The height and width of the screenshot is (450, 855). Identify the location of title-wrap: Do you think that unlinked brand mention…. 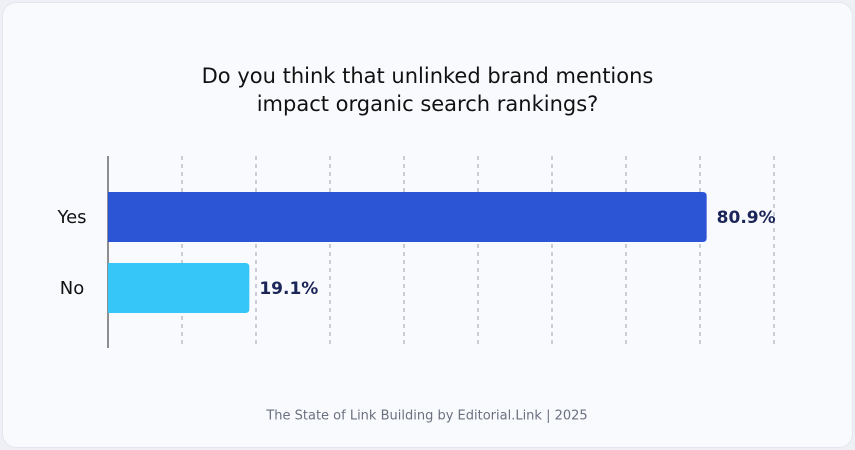
(427, 90).